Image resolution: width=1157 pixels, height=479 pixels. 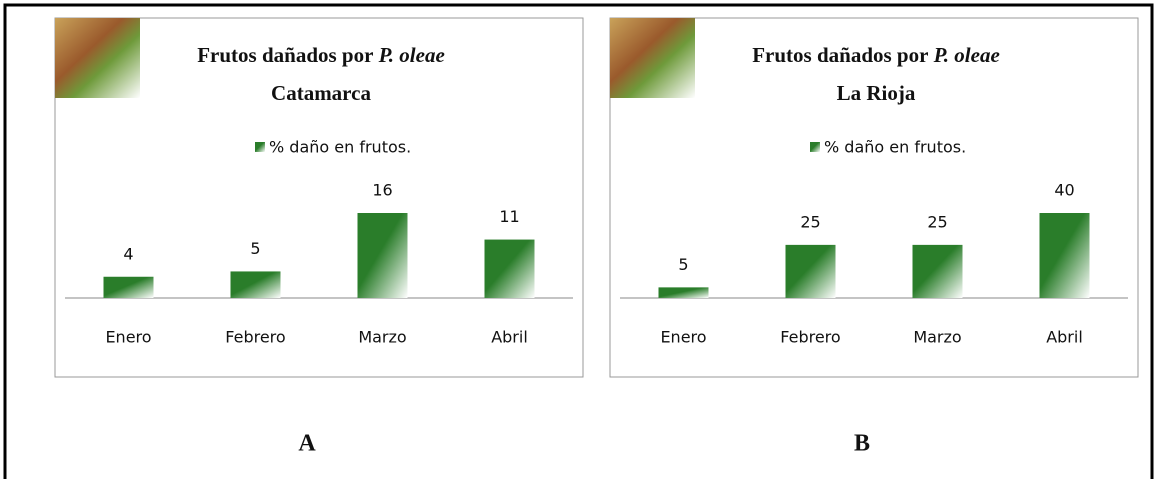 I want to click on chart-subtitle: La Rioja, so click(x=876, y=93).